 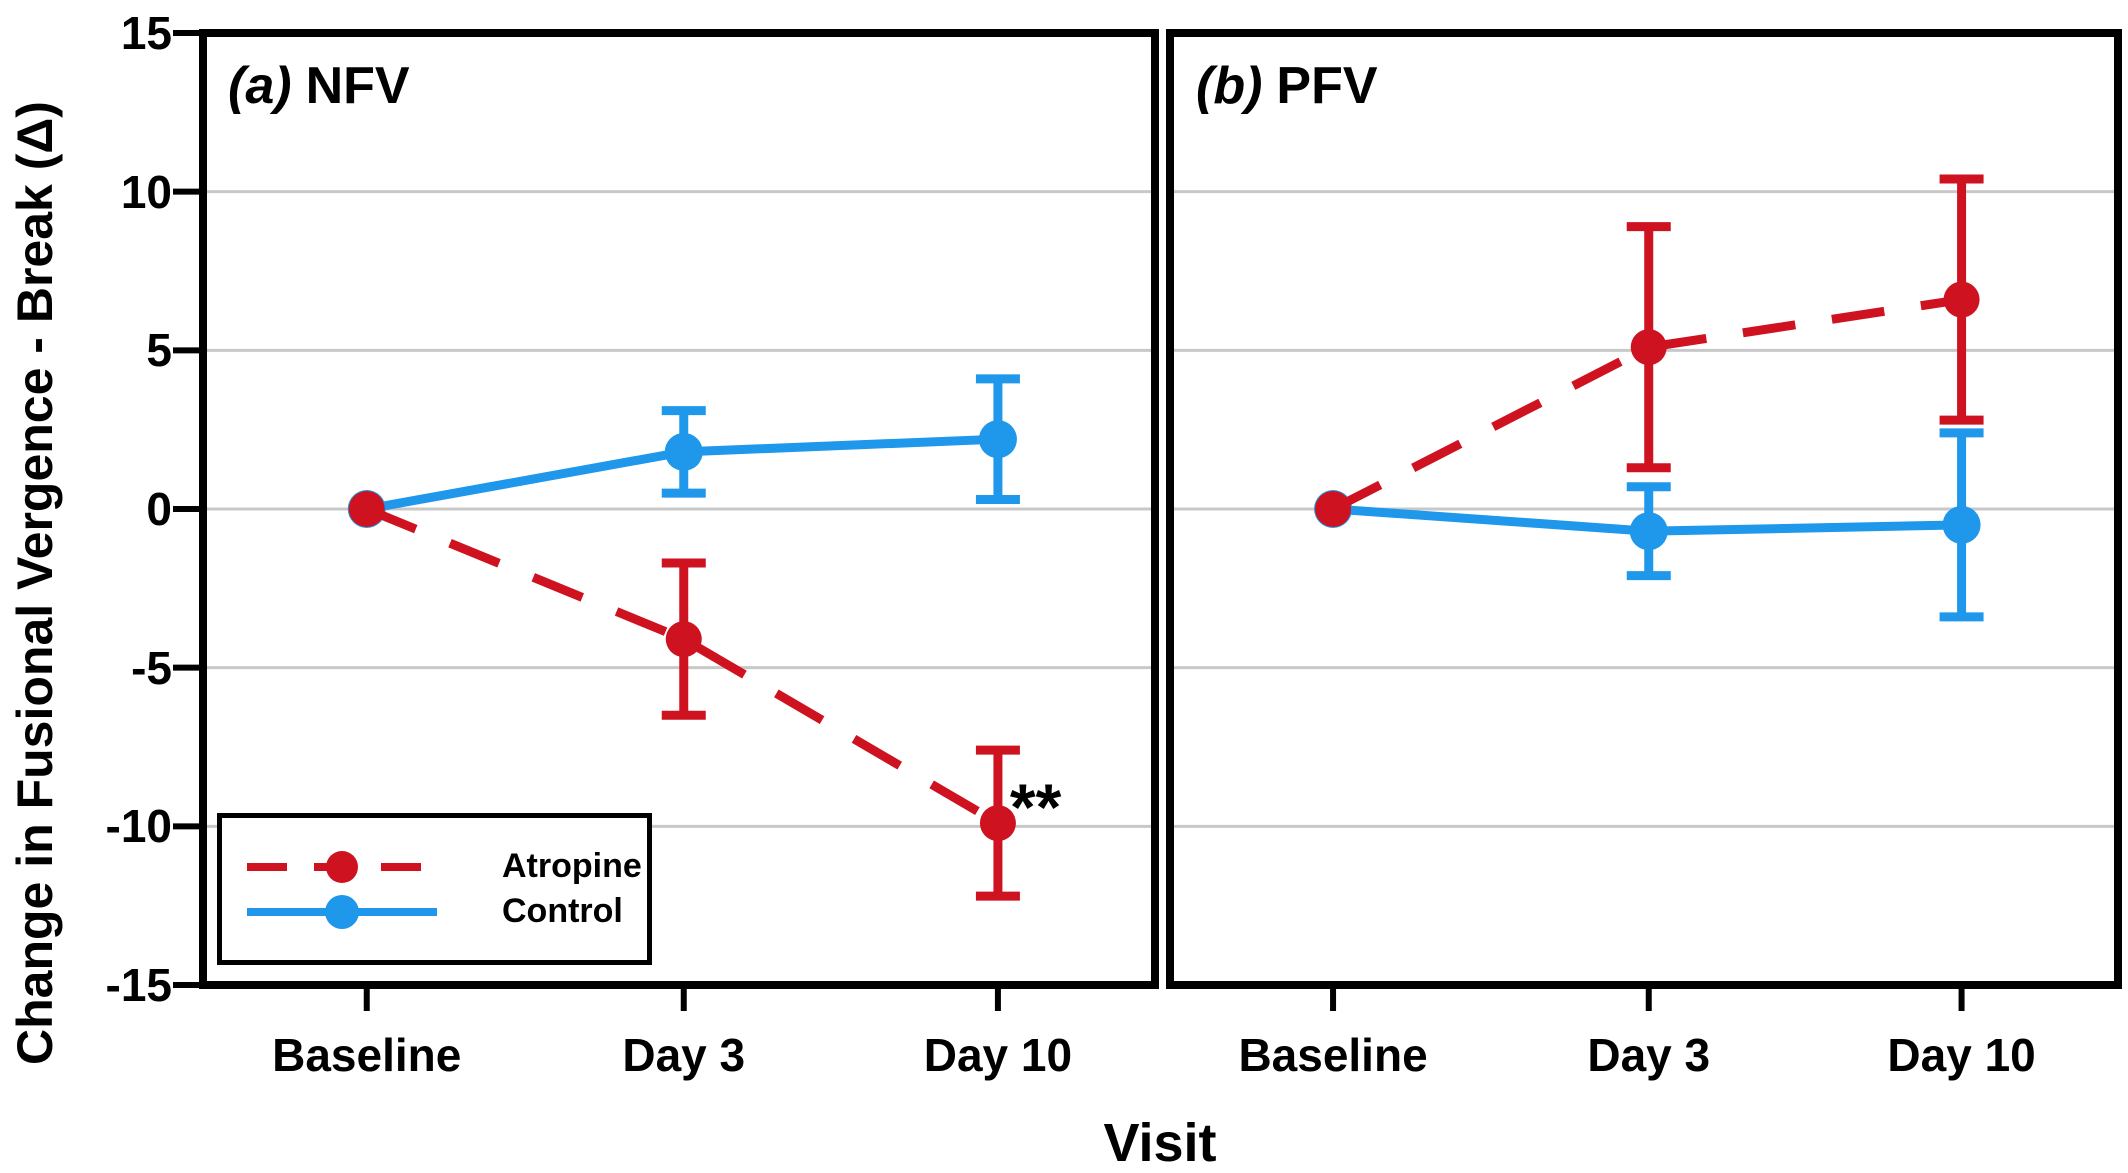 I want to click on legend-sample-control-icon, so click(x=342, y=911).